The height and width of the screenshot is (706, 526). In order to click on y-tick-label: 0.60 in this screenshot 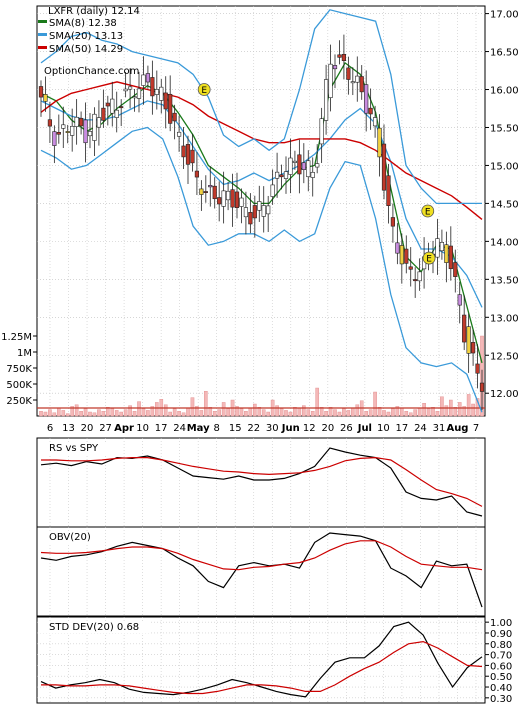, I will do `click(501, 666)`.